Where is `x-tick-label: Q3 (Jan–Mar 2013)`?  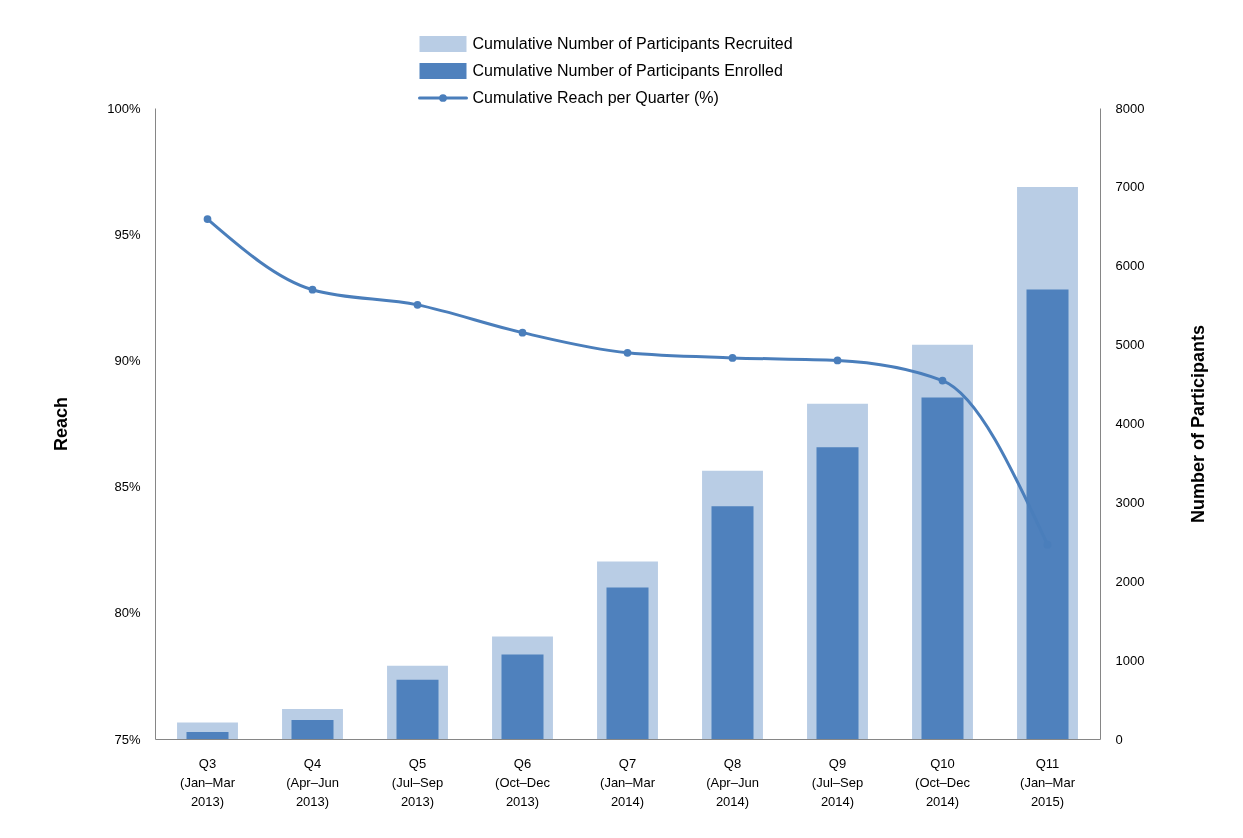 x-tick-label: Q3 (Jan–Mar 2013) is located at coordinates (208, 782).